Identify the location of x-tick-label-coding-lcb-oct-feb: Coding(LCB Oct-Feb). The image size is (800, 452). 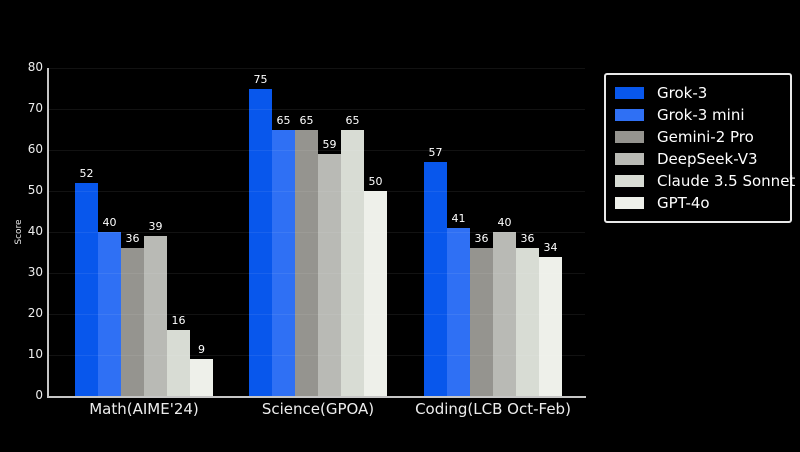
(493, 409).